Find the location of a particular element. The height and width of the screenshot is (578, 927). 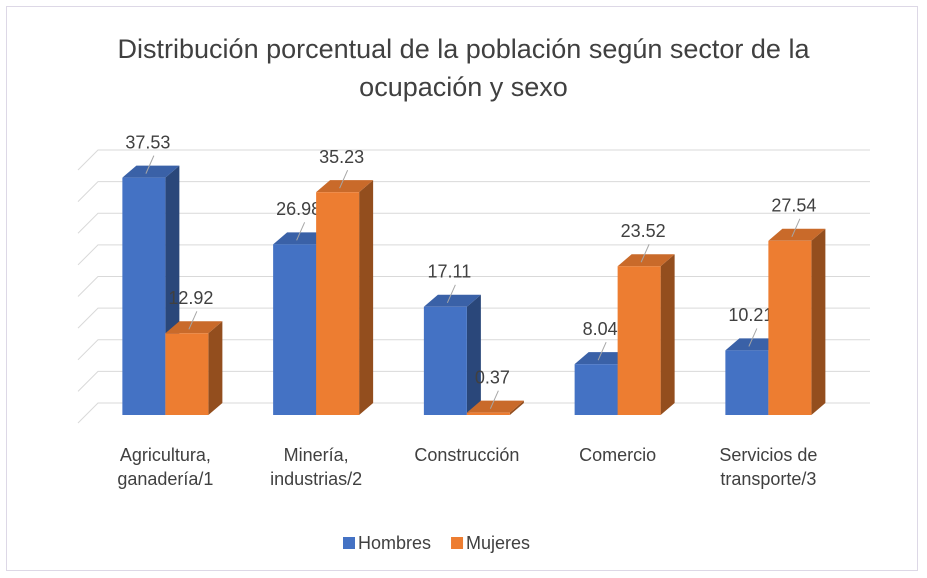

legend-label: Hombres is located at coordinates (394, 543).